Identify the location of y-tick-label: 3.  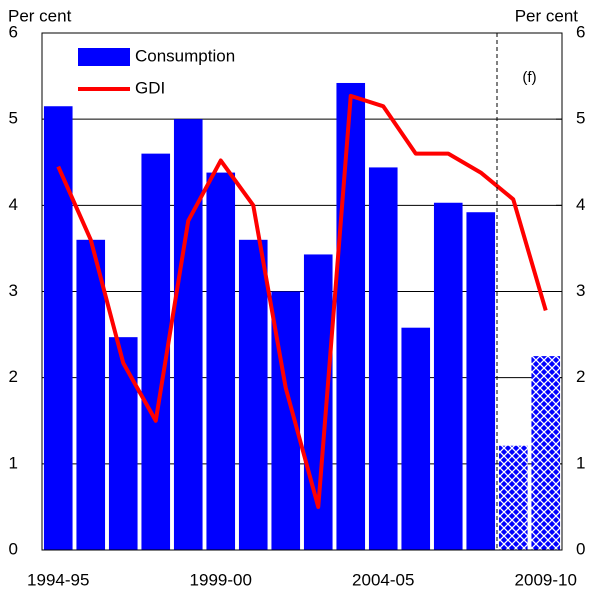
(13, 290).